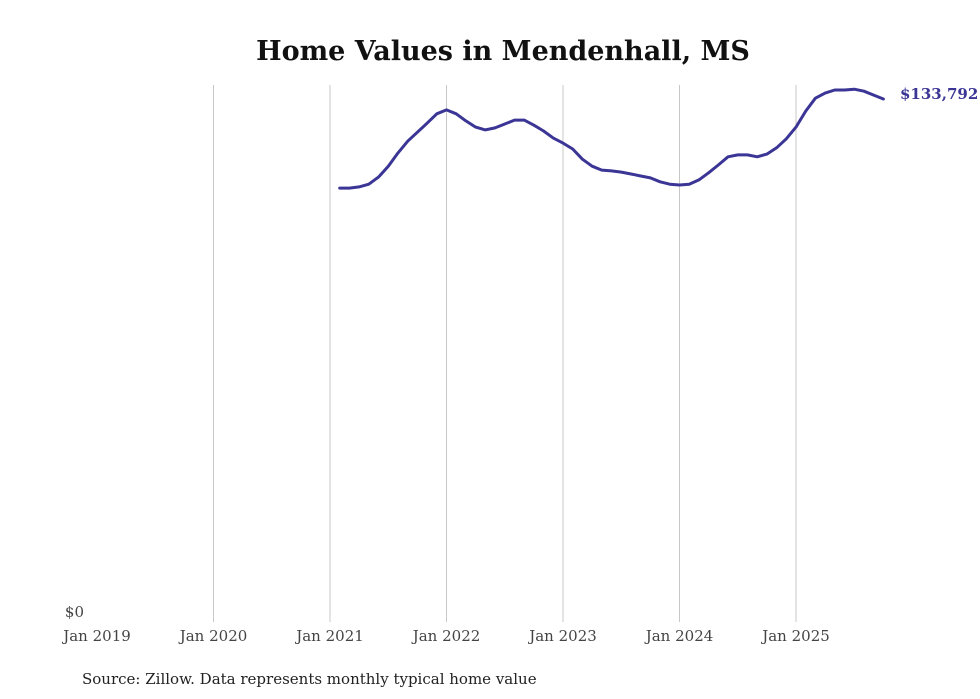  What do you see at coordinates (795, 636) in the screenshot?
I see `x-tick-label: Jan 2025` at bounding box center [795, 636].